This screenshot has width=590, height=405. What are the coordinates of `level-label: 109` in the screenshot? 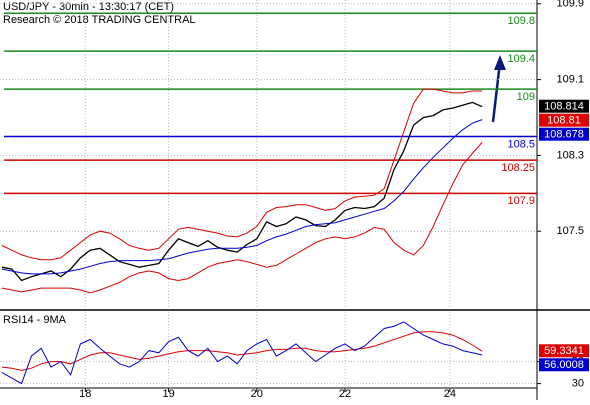 It's located at (526, 97).